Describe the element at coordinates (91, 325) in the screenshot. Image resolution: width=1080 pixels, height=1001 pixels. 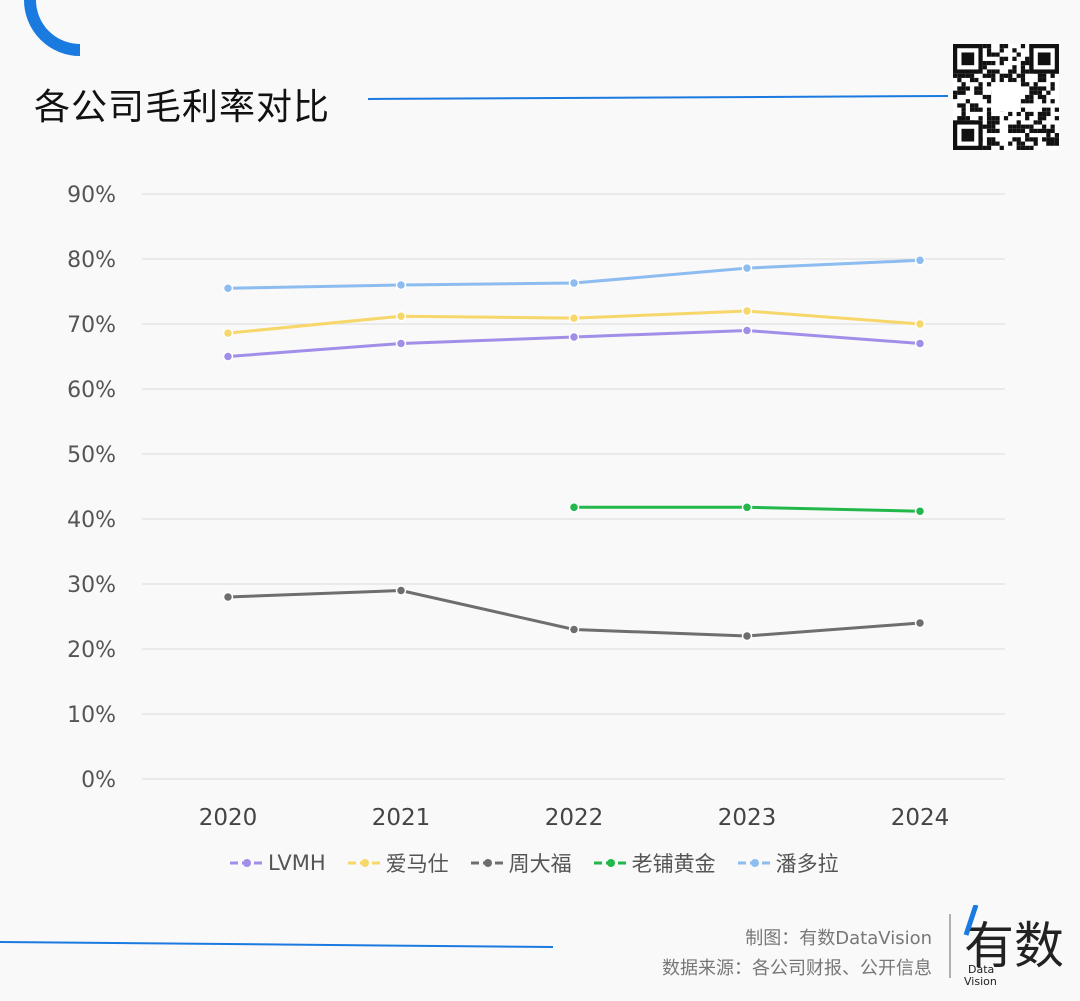
I see `y-tick-label: 70%` at that location.